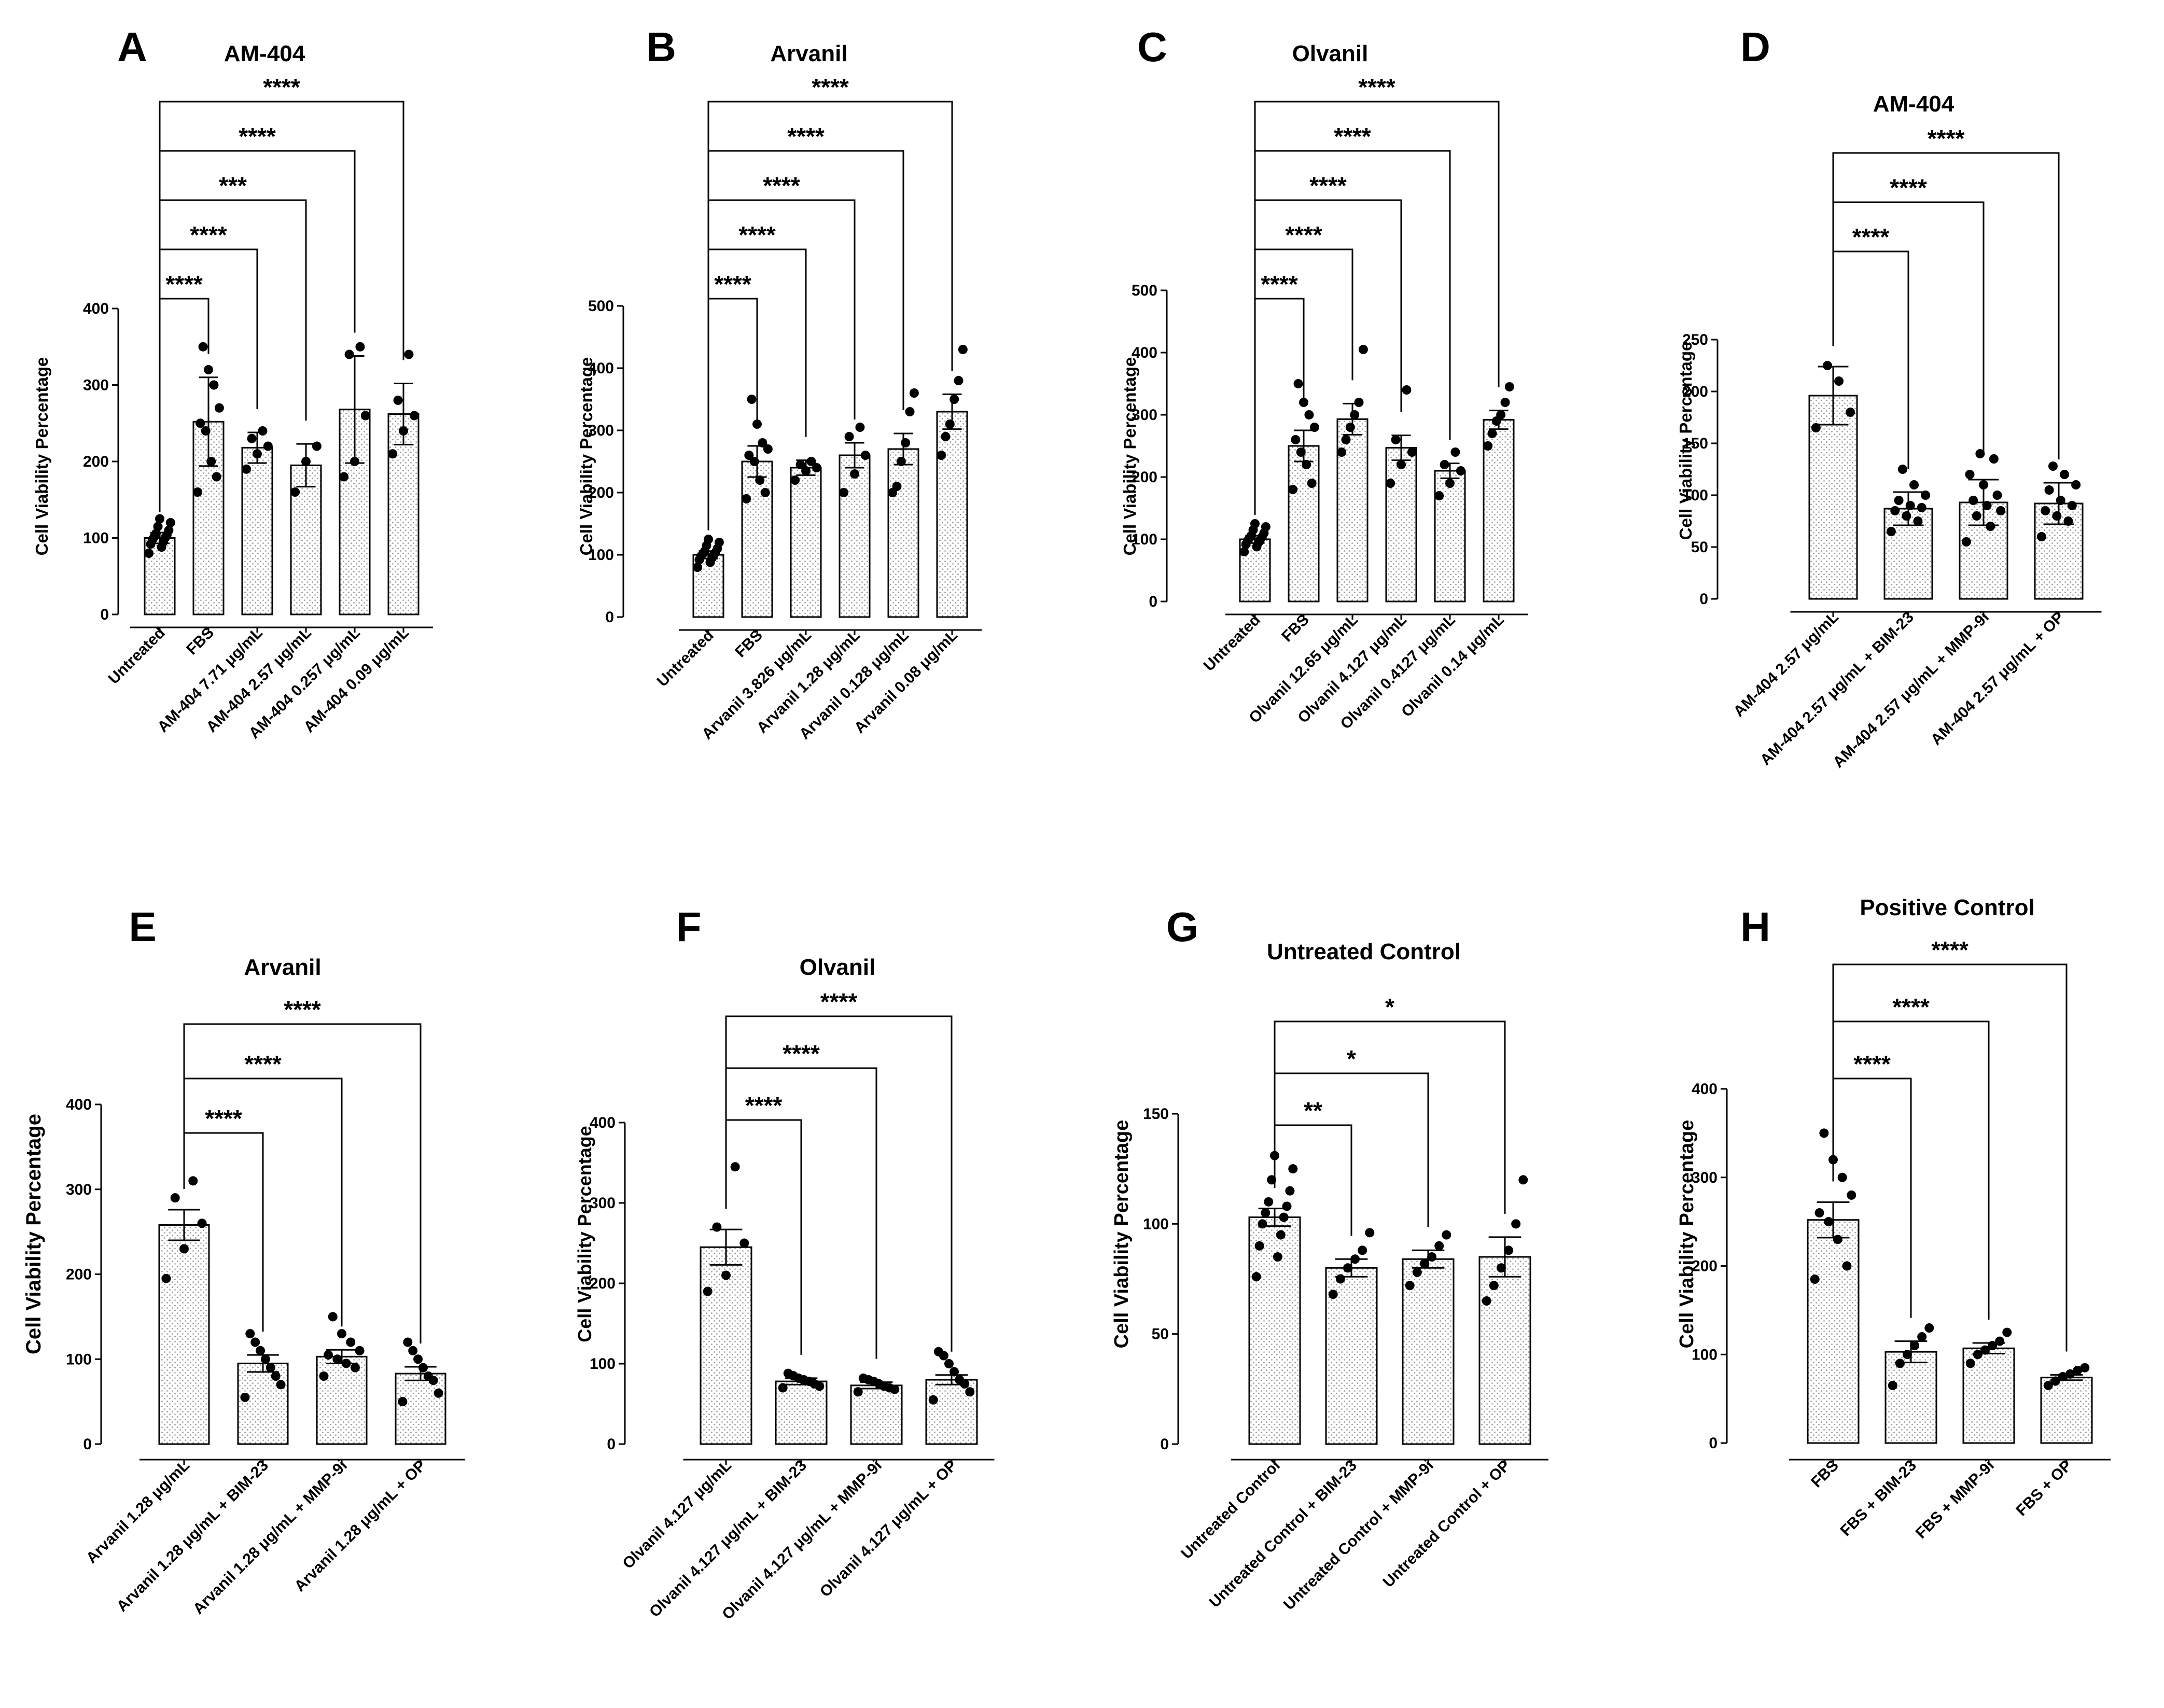  What do you see at coordinates (601, 492) in the screenshot?
I see `y-tick-label: 200` at bounding box center [601, 492].